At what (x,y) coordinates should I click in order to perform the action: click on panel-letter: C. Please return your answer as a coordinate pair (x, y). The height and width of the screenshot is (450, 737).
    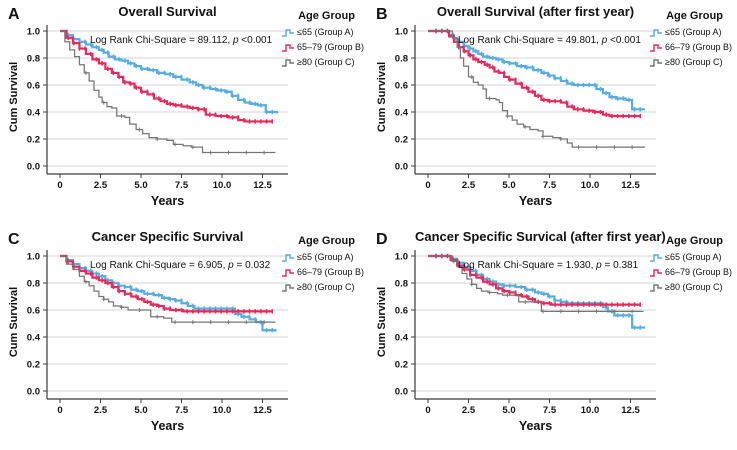
    Looking at the image, I should click on (14, 239).